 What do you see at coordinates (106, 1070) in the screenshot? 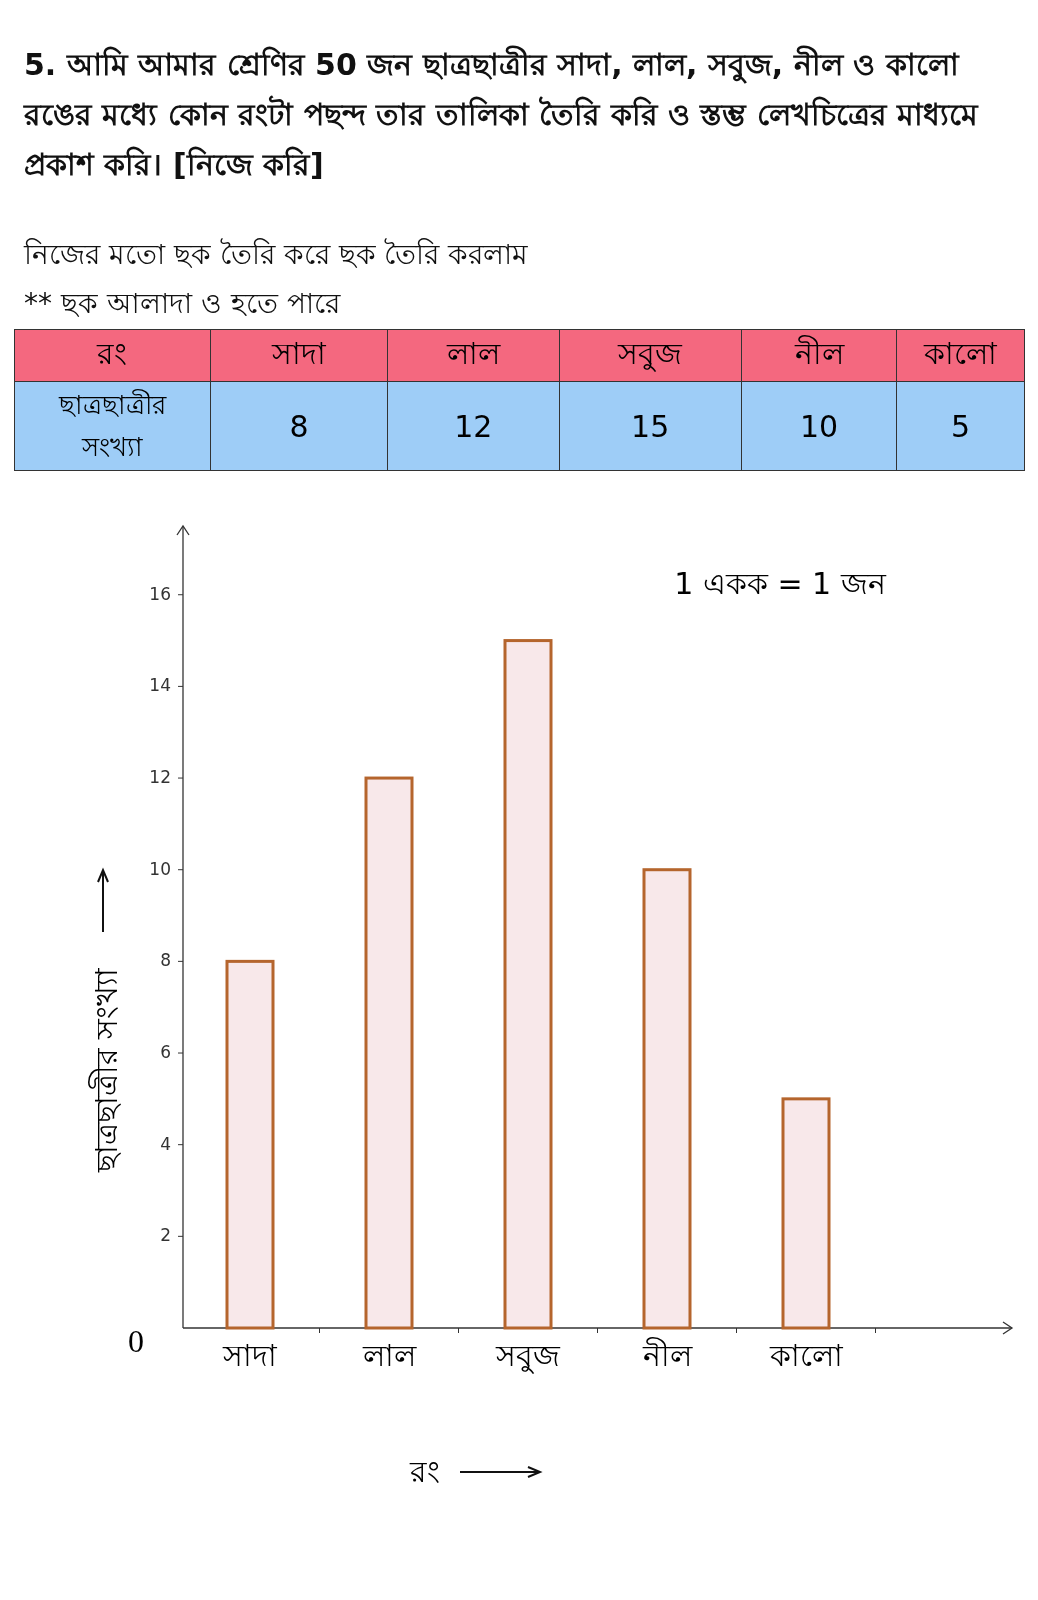
I see `y-axis-title: ছাত্রছাত্রীর সংখ্যা` at bounding box center [106, 1070].